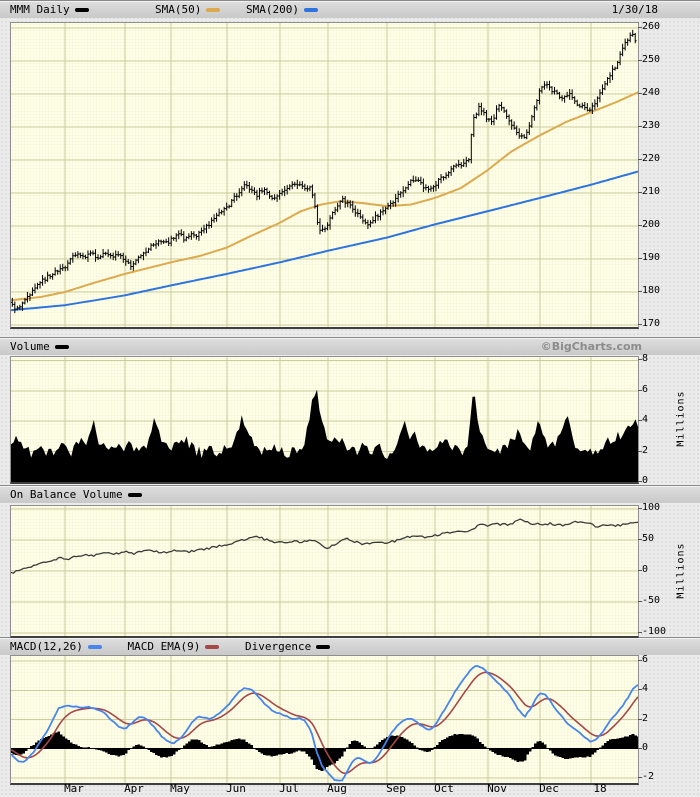 This screenshot has width=700, height=797. What do you see at coordinates (236, 788) in the screenshot?
I see `x-axis-month-label: Jun` at bounding box center [236, 788].